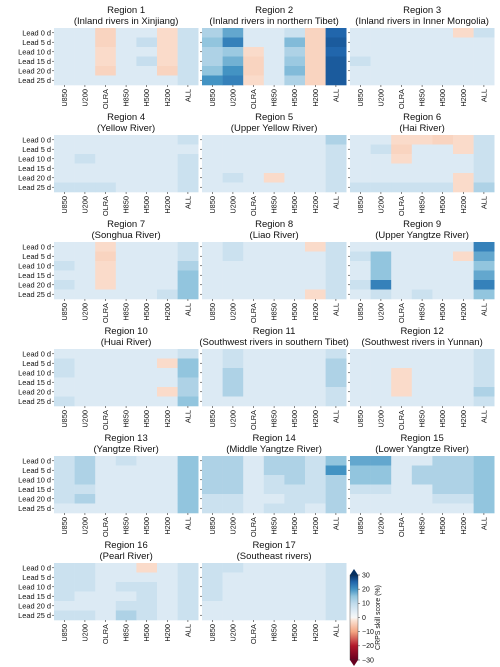  Describe the element at coordinates (368, 632) in the screenshot. I see `colorbar-tick-label: −10` at that location.